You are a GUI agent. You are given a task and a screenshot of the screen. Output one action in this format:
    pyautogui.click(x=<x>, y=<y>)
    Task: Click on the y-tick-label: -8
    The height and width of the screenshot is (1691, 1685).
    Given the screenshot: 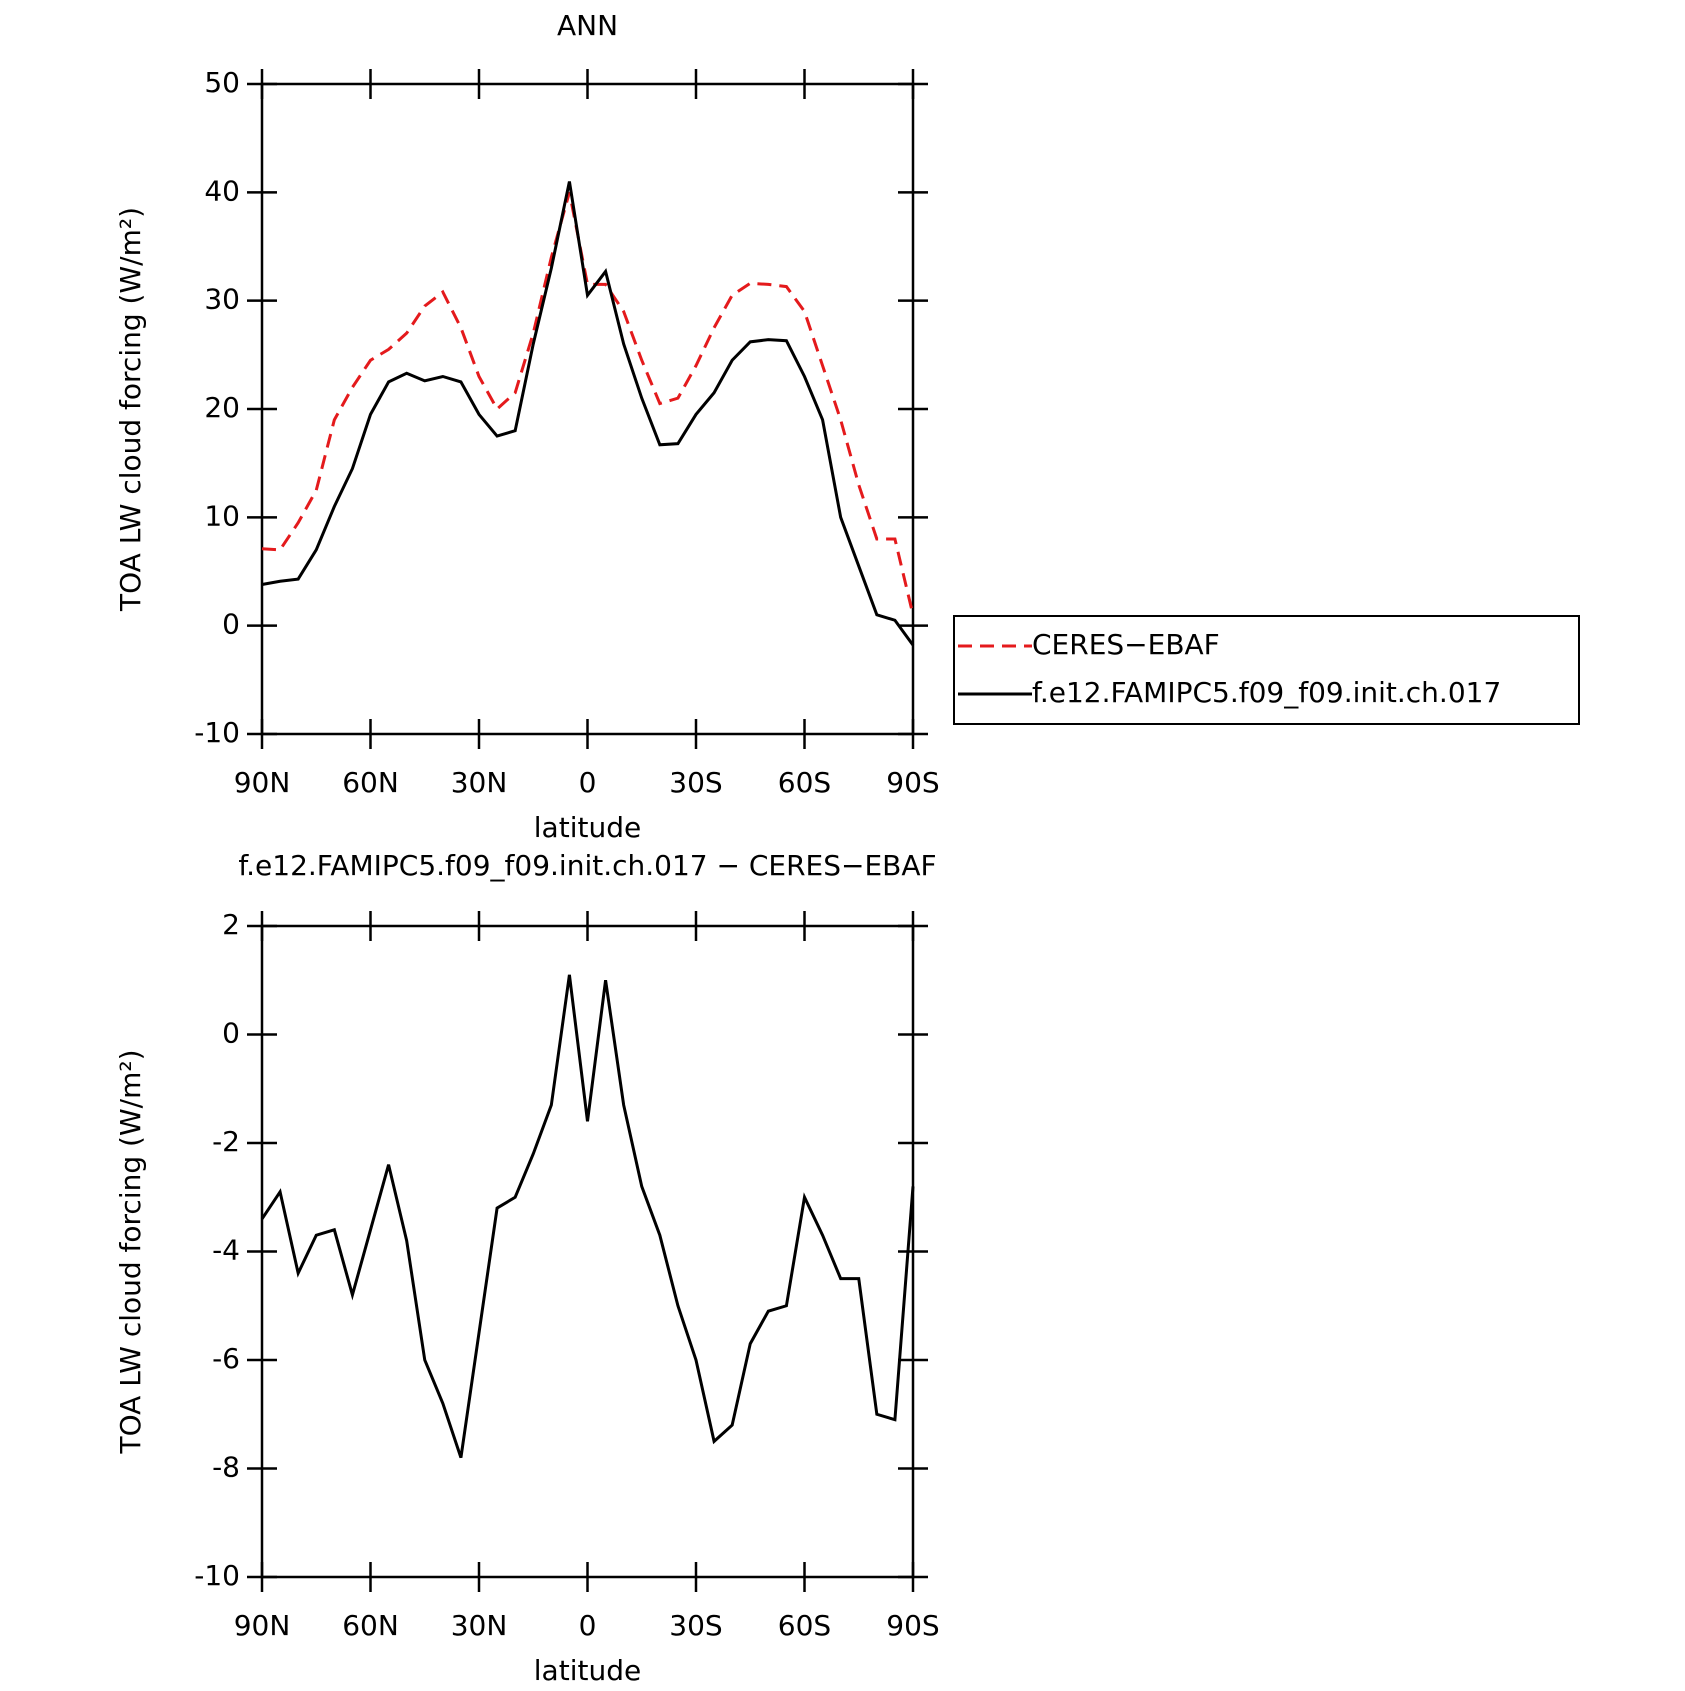 What is the action you would take?
    pyautogui.click(x=226, y=1467)
    